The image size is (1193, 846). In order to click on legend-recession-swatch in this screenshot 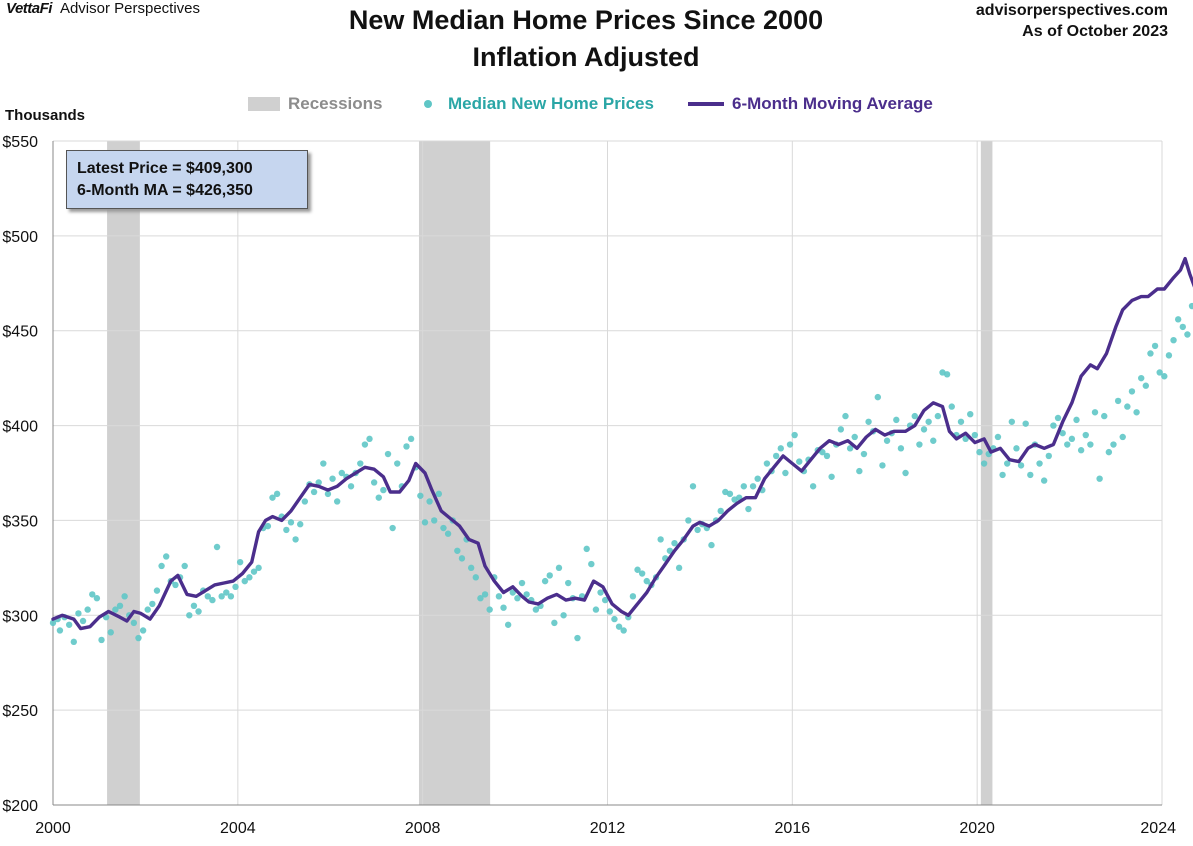, I will do `click(264, 104)`.